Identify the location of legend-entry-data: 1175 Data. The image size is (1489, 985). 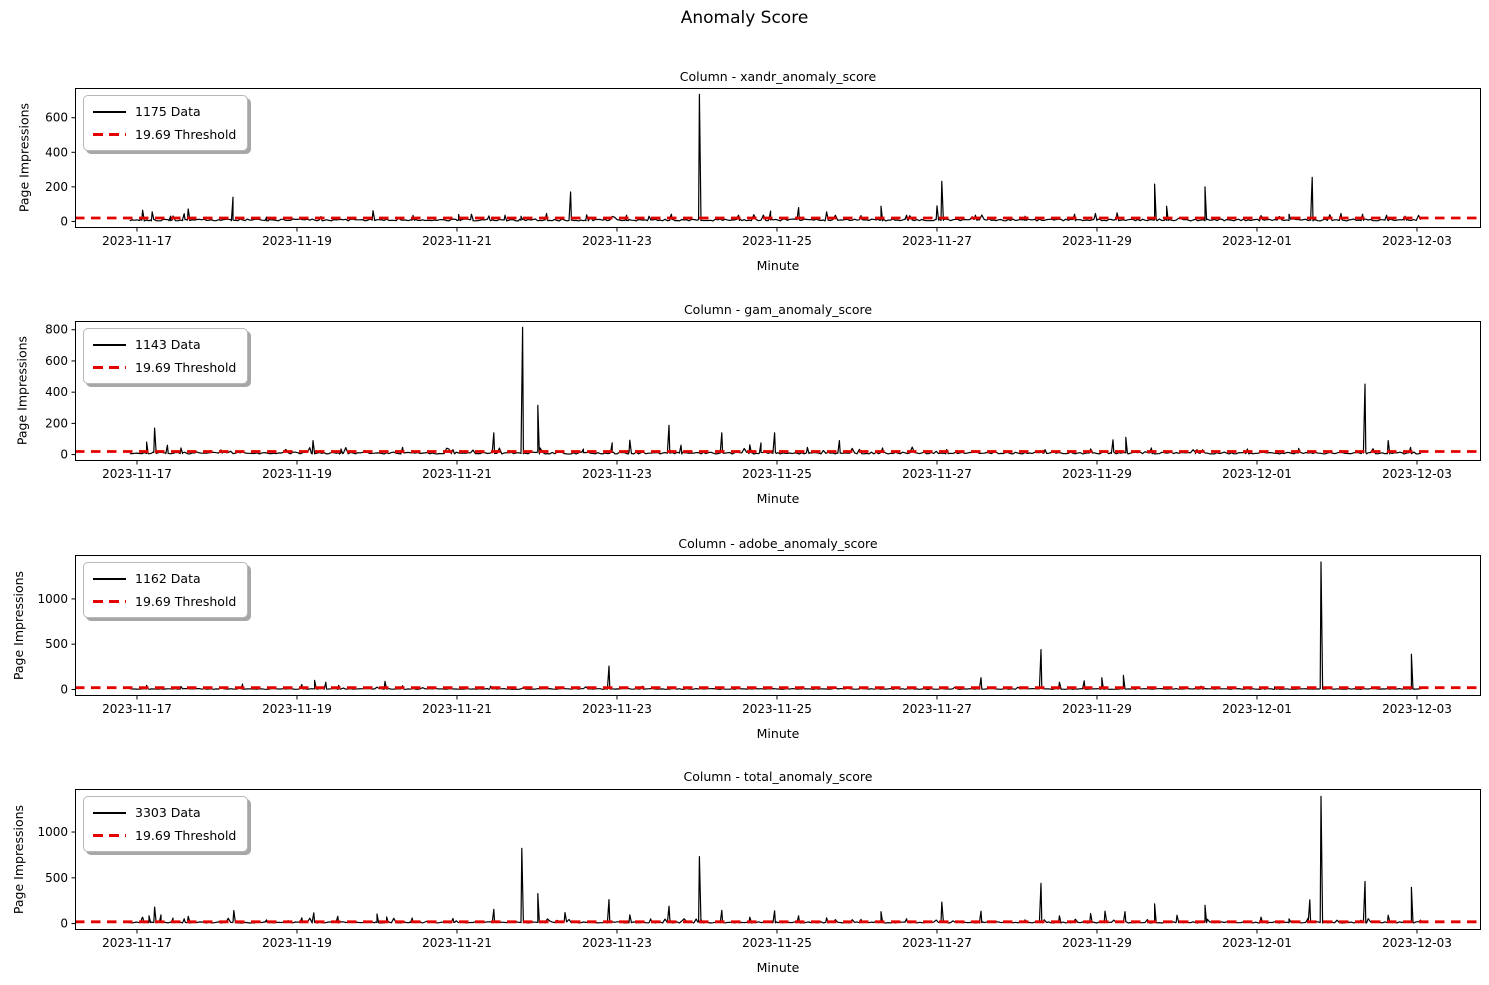
(164, 111).